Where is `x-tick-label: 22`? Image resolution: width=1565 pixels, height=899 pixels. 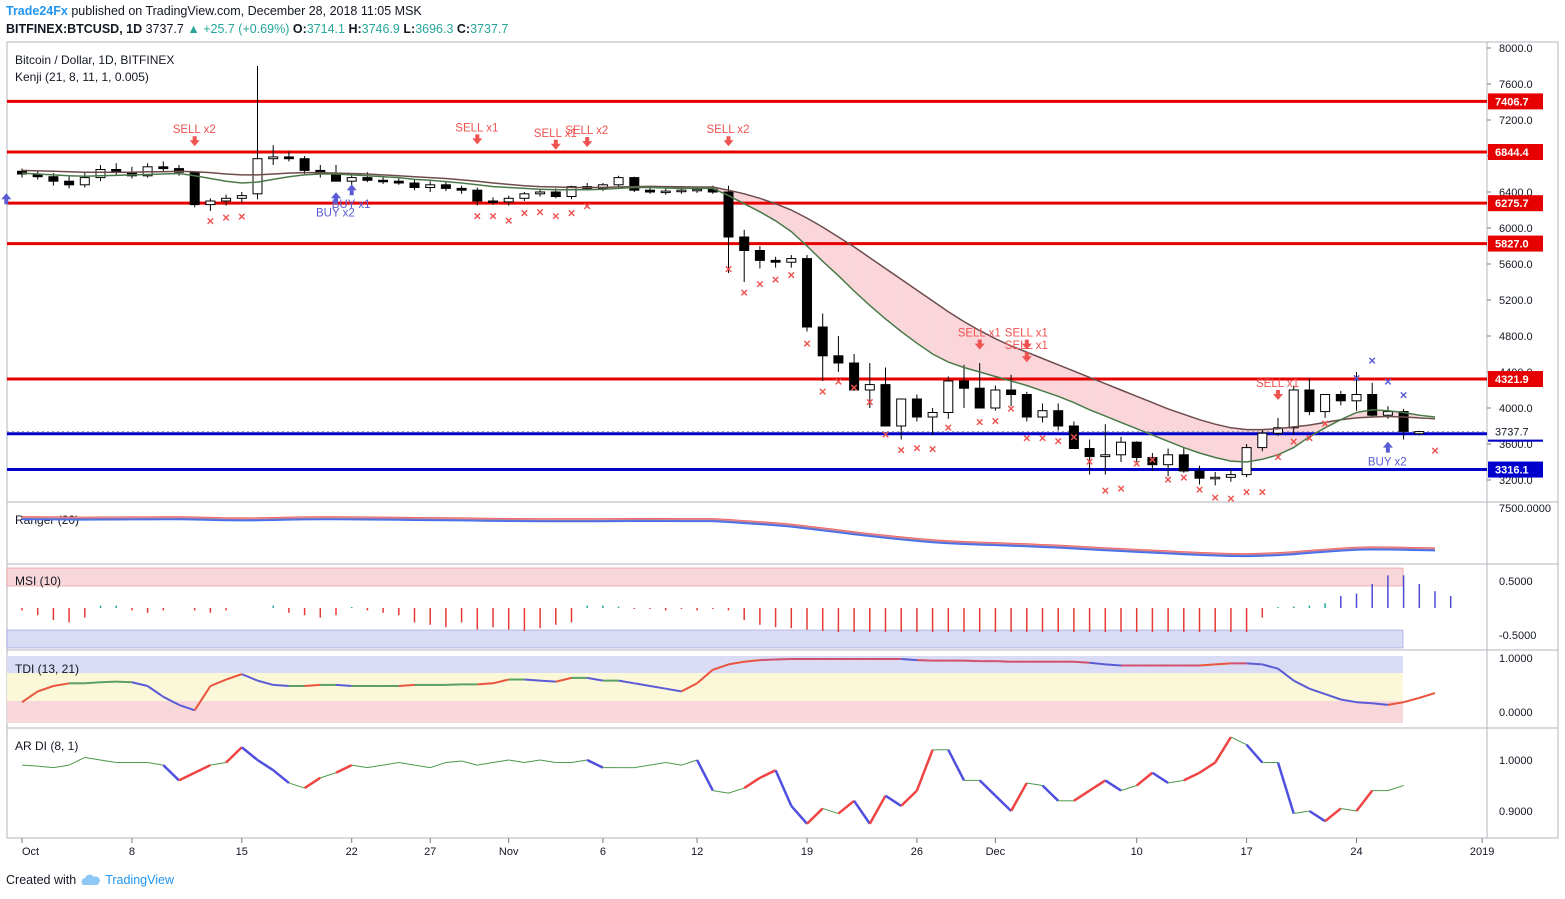
x-tick-label: 22 is located at coordinates (352, 852).